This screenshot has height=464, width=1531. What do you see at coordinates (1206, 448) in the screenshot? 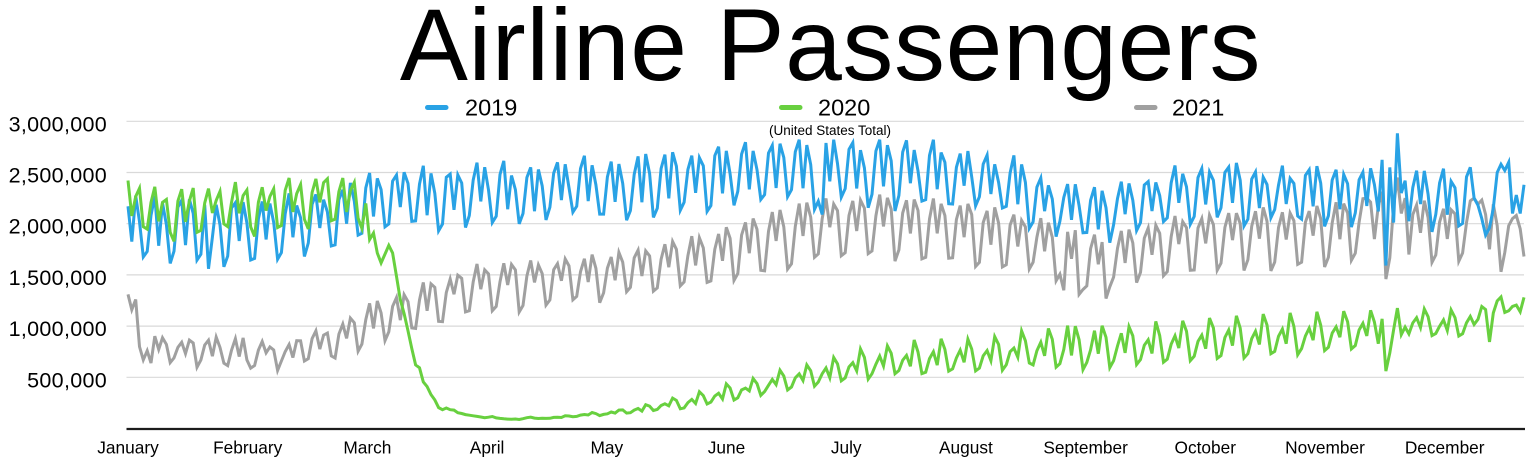
I see `svg-text: October` at bounding box center [1206, 448].